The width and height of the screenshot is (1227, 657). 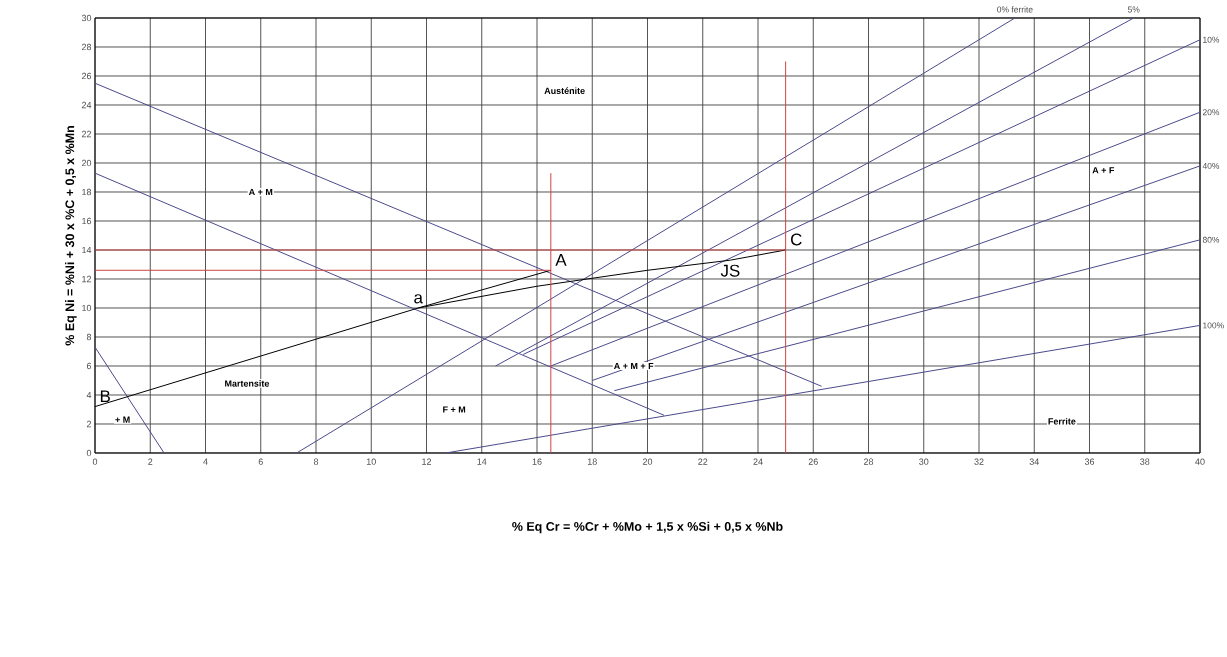 What do you see at coordinates (537, 461) in the screenshot?
I see `x-tick-label: 16` at bounding box center [537, 461].